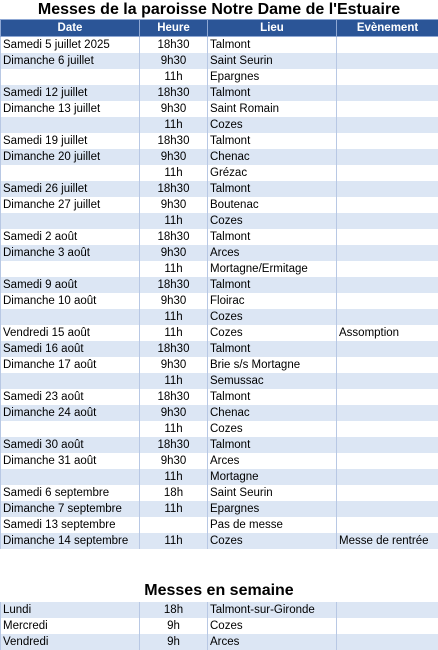 Image resolution: width=438 pixels, height=650 pixels. I want to click on table-row: Dimanche 20 juillet 9h30 Chenac, so click(219, 157).